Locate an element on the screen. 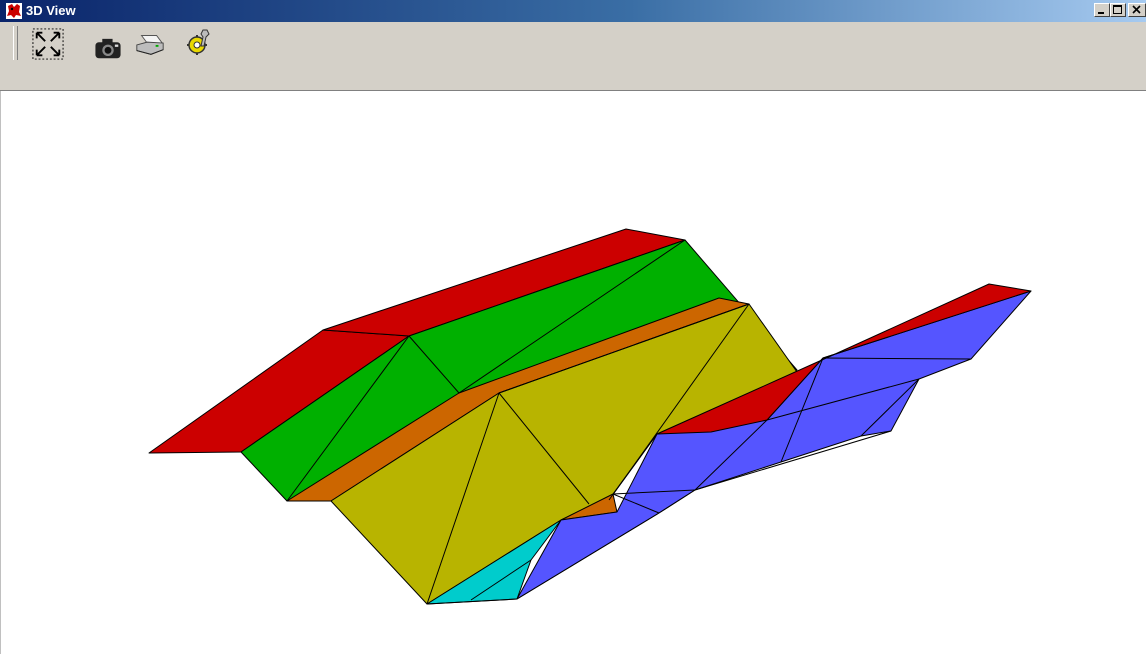 This screenshot has height=659, width=1146. close-icon is located at coordinates (1136, 9).